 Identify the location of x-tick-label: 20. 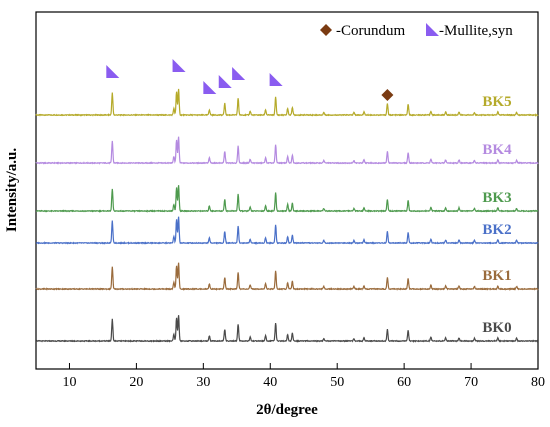
(136, 382).